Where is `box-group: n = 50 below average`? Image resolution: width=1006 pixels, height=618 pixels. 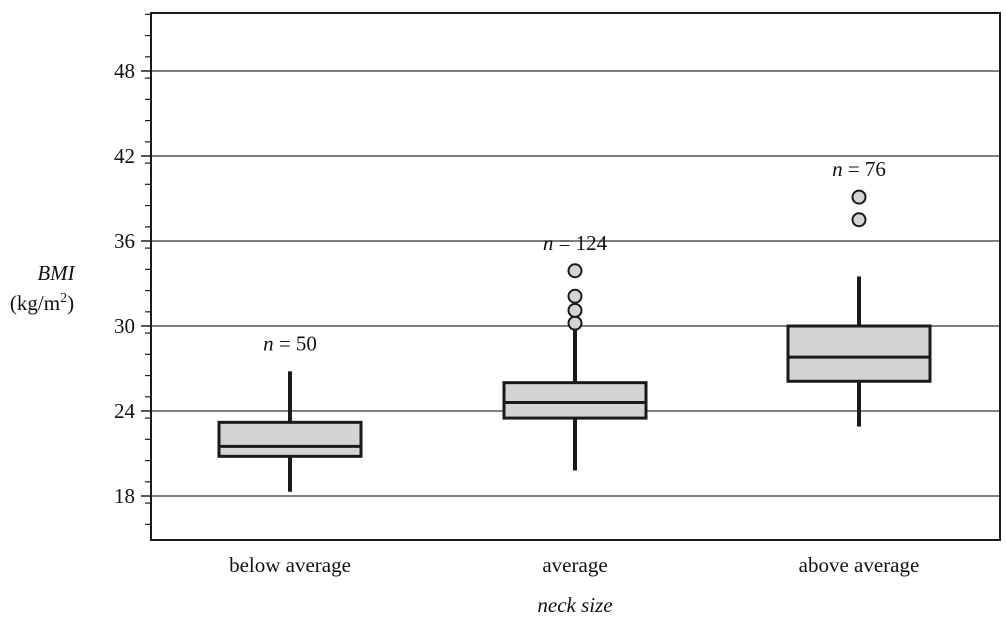 box-group: n = 50 below average is located at coordinates (290, 454).